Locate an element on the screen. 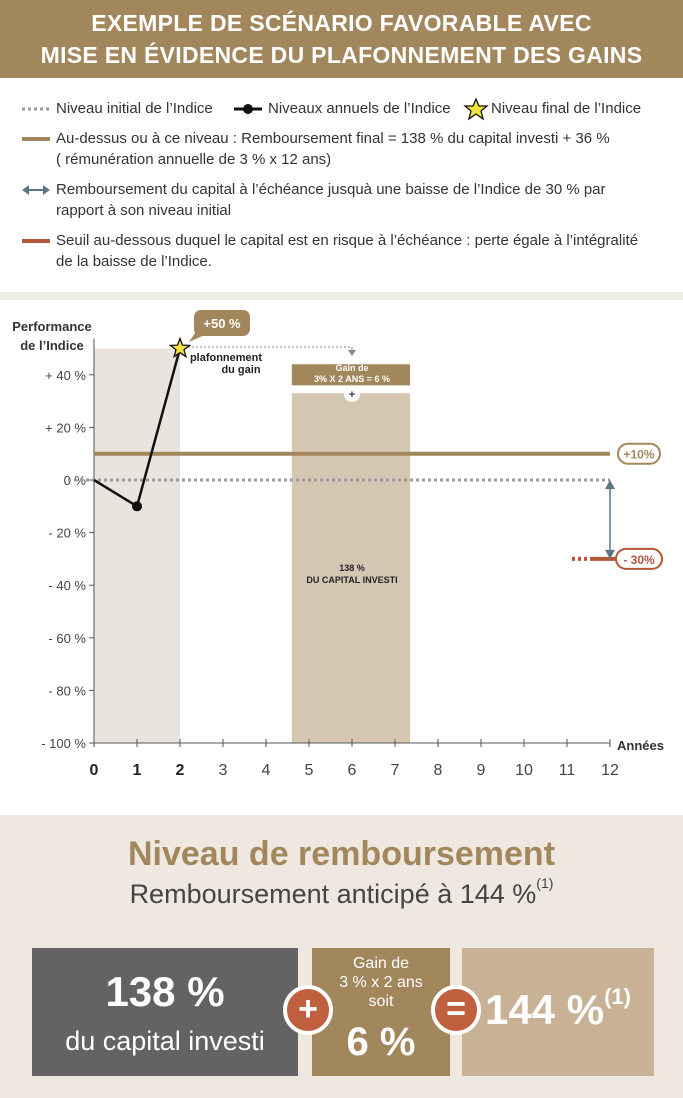  legend-annual-dot is located at coordinates (248, 109).